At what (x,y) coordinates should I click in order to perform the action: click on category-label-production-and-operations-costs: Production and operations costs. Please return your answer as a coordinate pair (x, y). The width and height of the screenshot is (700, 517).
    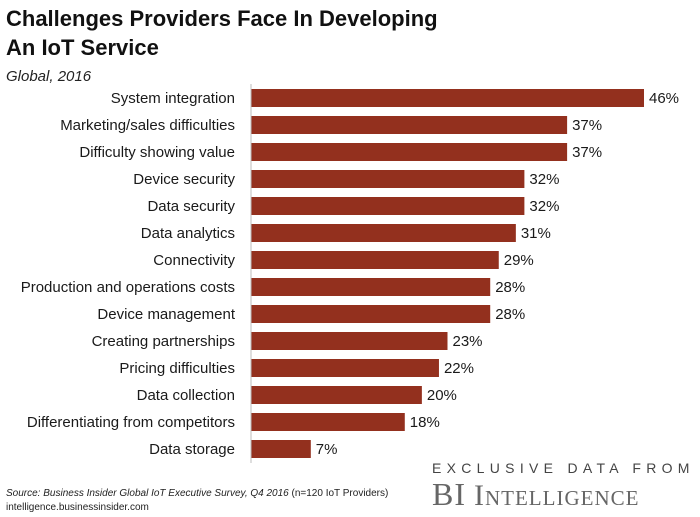
    Looking at the image, I should click on (128, 287).